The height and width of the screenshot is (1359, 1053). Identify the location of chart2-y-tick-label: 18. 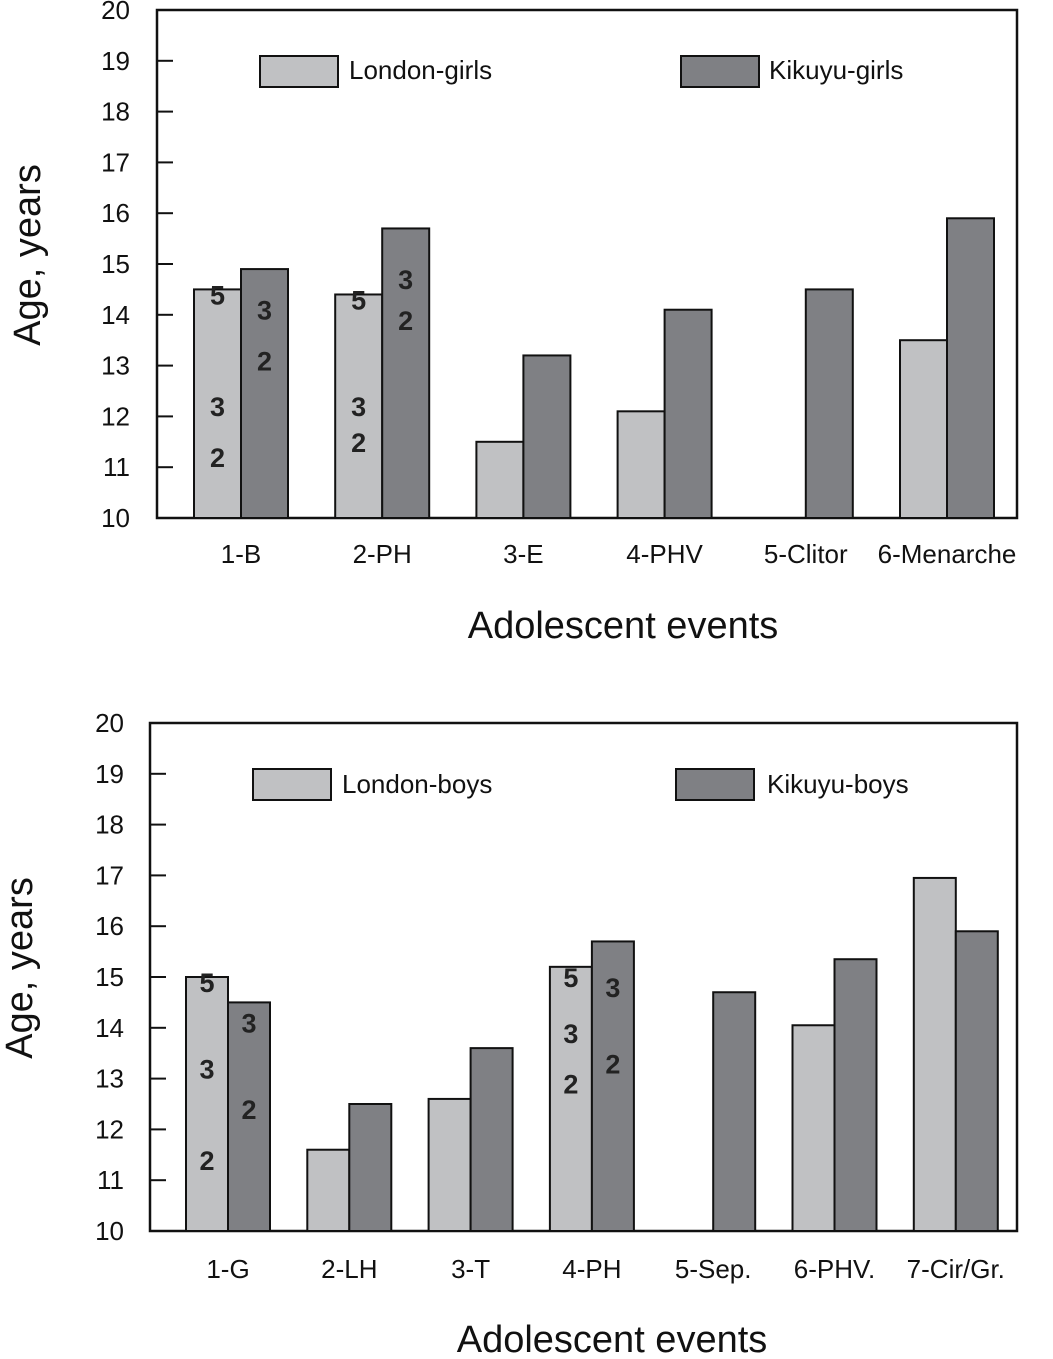
(109, 825).